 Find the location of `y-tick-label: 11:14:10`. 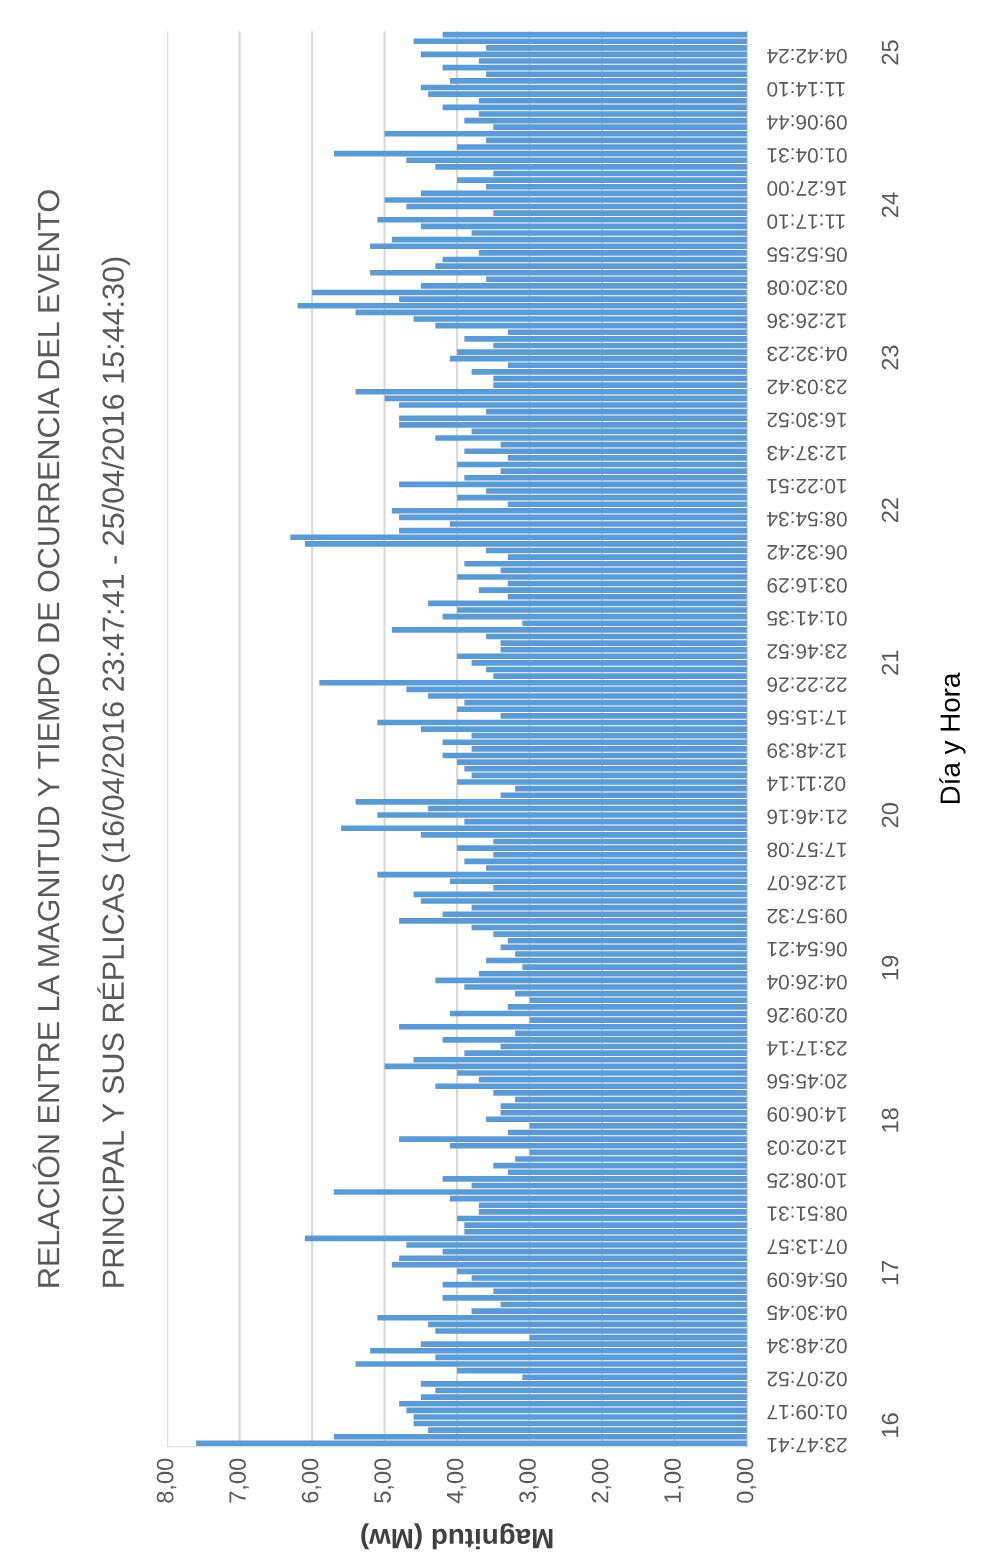

y-tick-label: 11:14:10 is located at coordinates (806, 89).